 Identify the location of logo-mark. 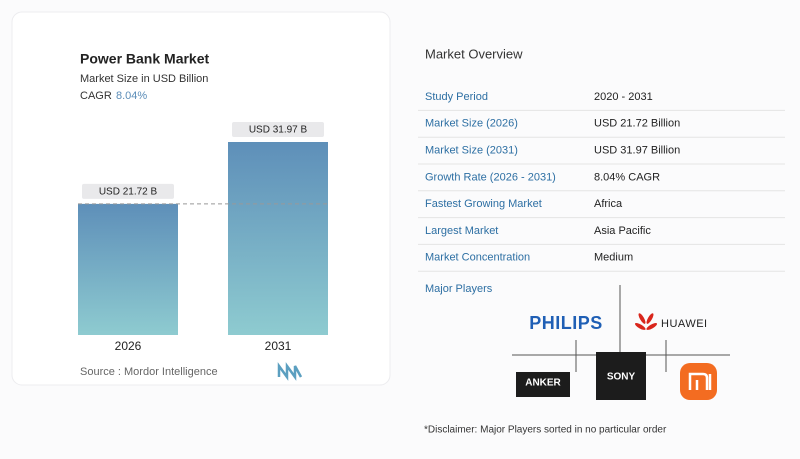
(290, 371).